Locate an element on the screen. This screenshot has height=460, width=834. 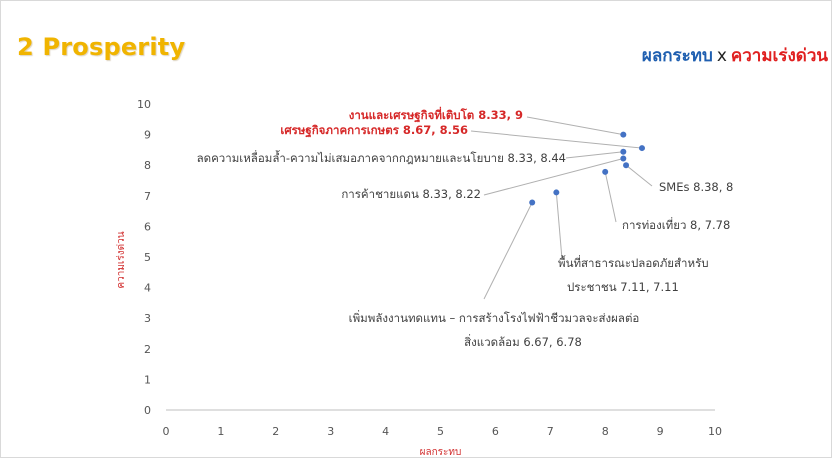
x-axis-title: ผลกระทบ is located at coordinates (441, 452).